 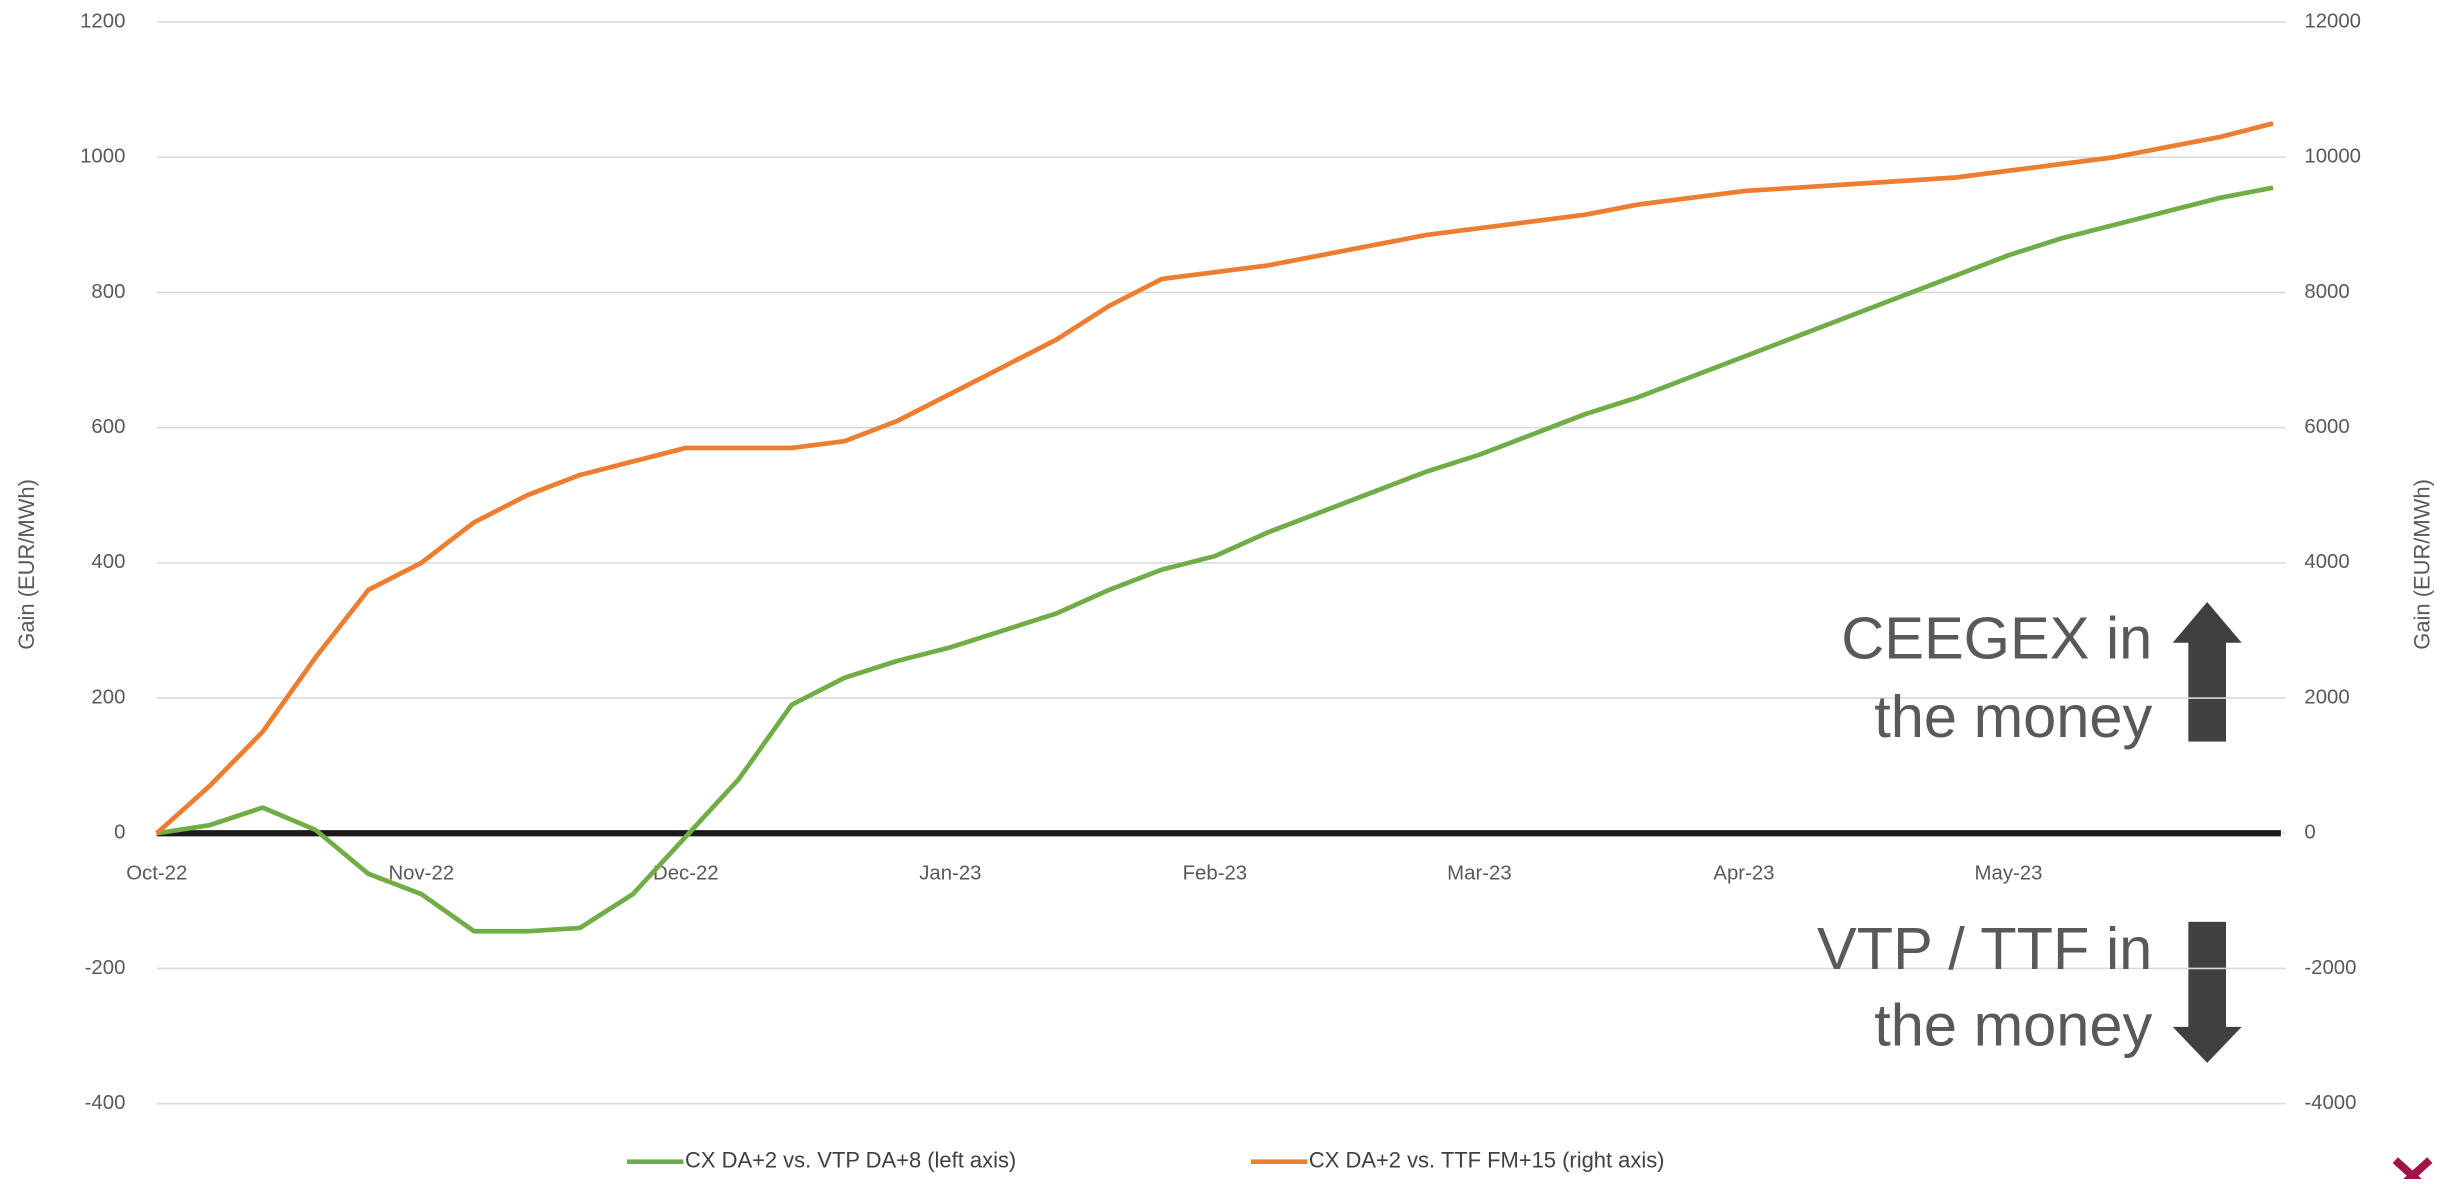 I want to click on y2-axis-title: Gain (EUR/MWh), so click(x=2421, y=564).